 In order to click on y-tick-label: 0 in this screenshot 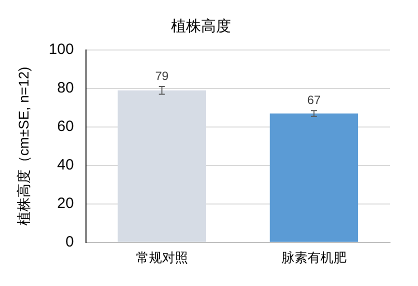, I will do `click(69, 242)`.